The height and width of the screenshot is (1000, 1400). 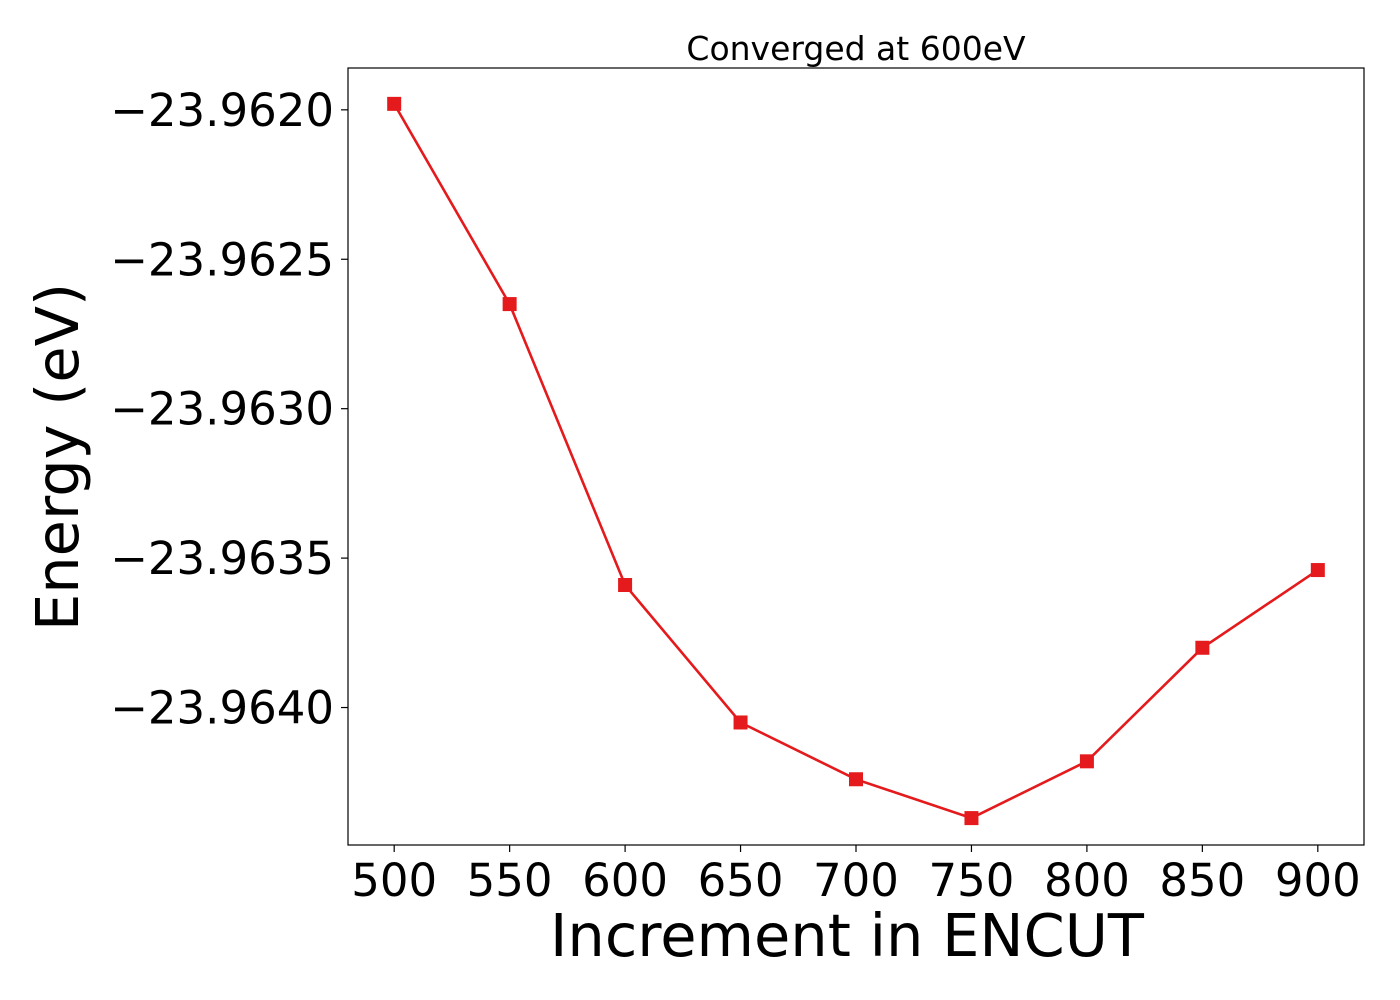 What do you see at coordinates (394, 880) in the screenshot?
I see `x-tick-label: 500` at bounding box center [394, 880].